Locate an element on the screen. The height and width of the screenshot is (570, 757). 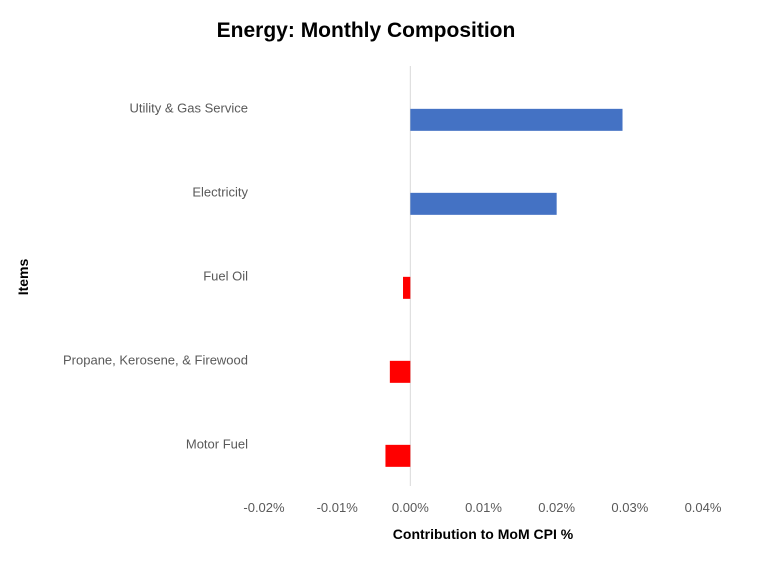
bar-motor-fuel is located at coordinates (398, 455).